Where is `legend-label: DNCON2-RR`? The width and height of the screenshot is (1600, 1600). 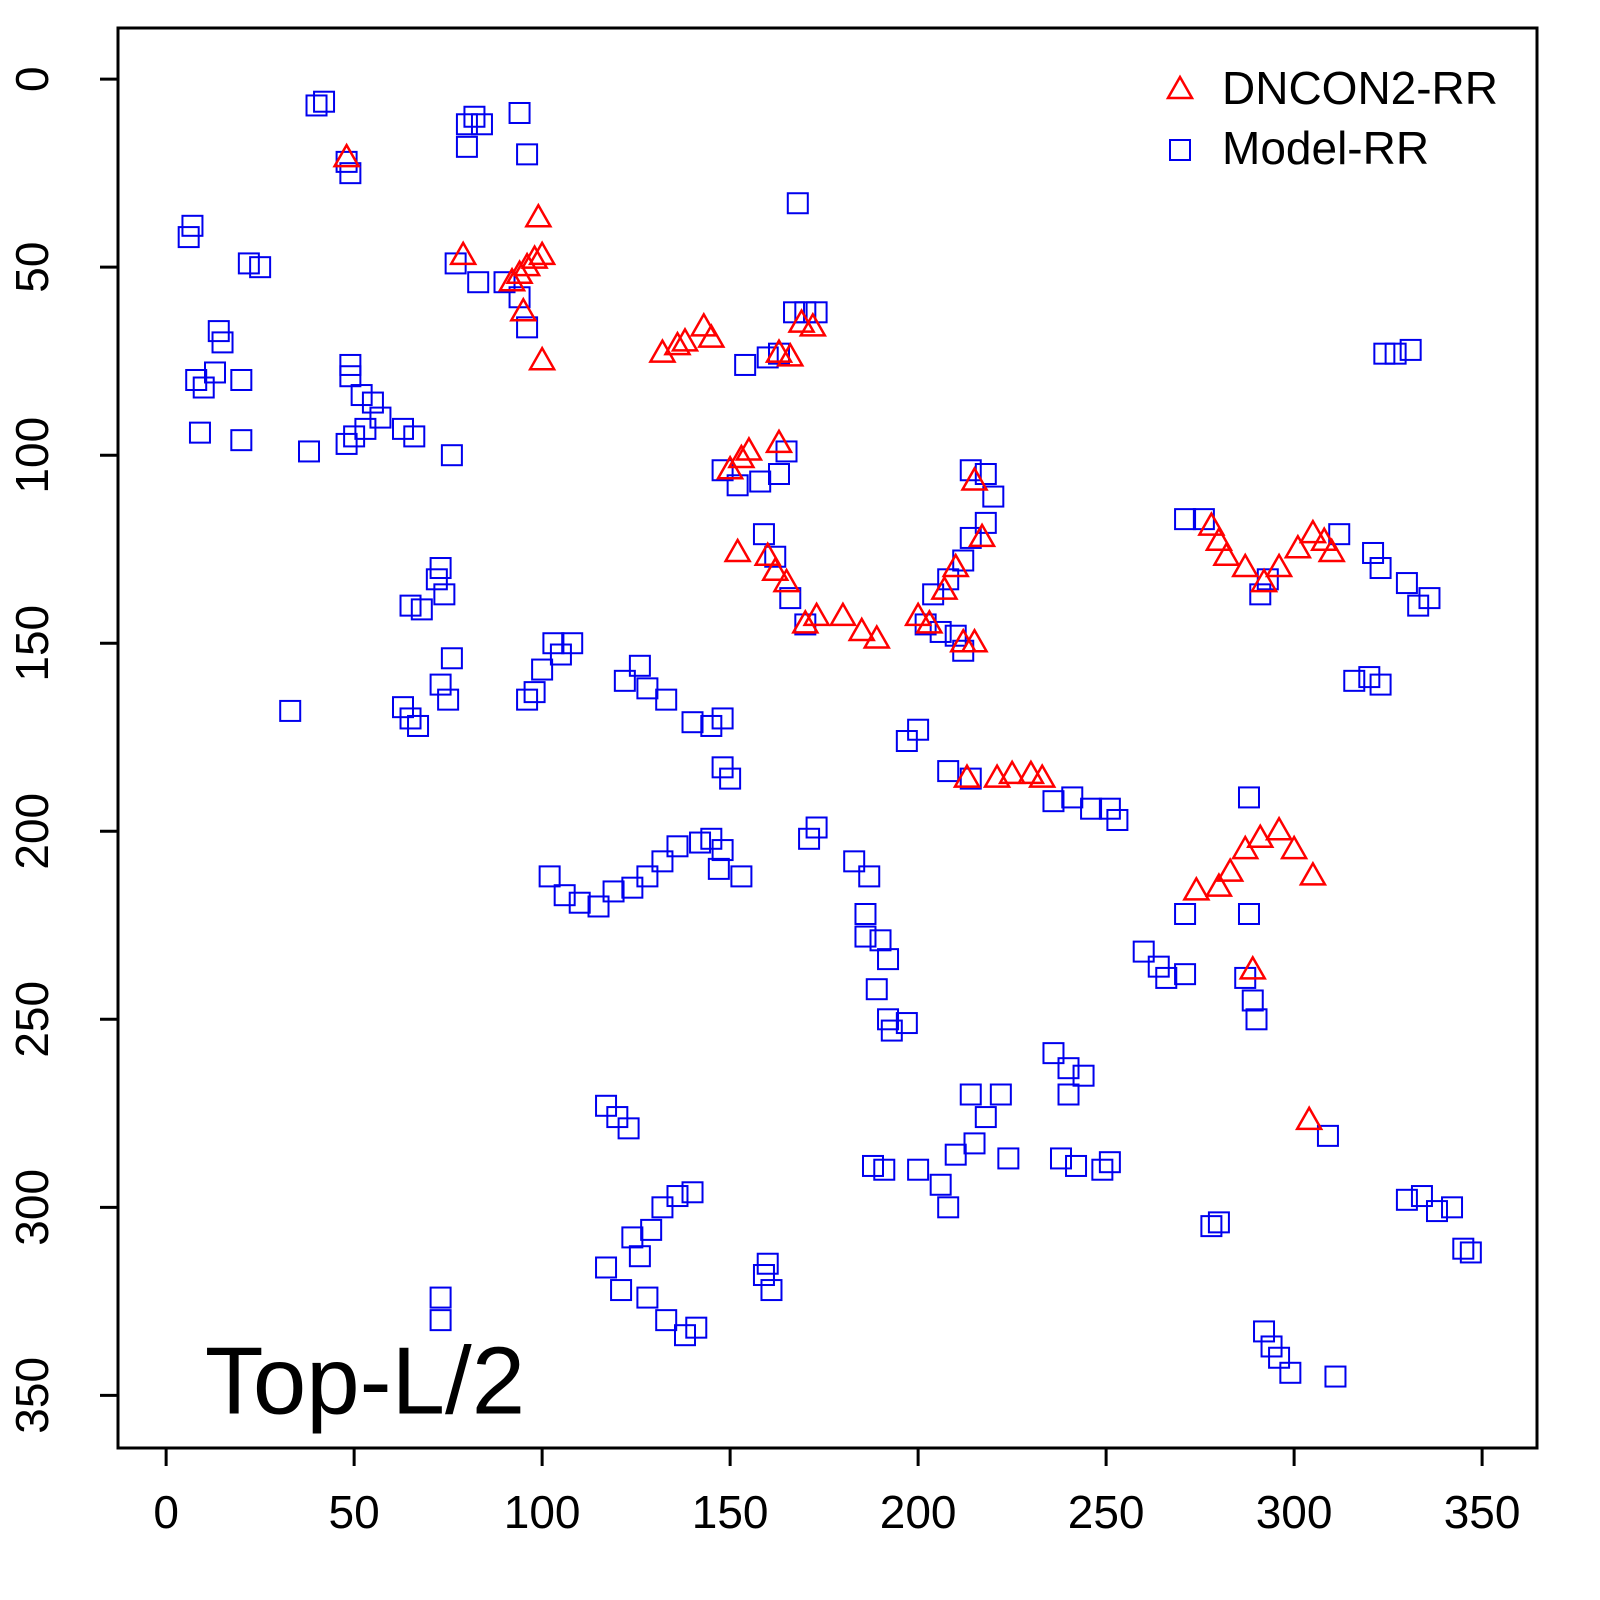
legend-label: DNCON2-RR is located at coordinates (1360, 88).